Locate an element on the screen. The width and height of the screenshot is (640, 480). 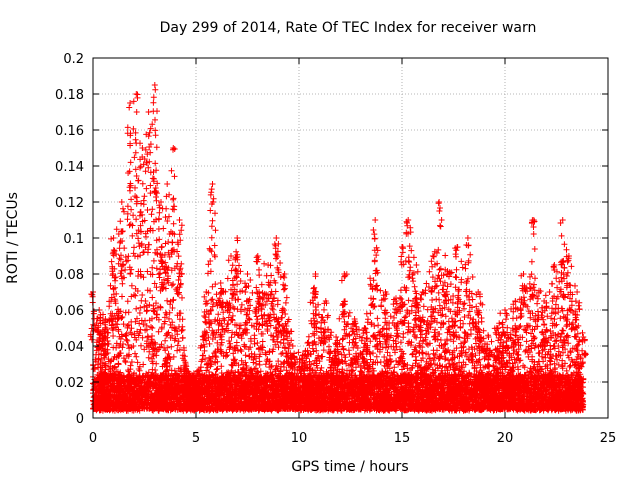
x-tick-label: 10 is located at coordinates (299, 438).